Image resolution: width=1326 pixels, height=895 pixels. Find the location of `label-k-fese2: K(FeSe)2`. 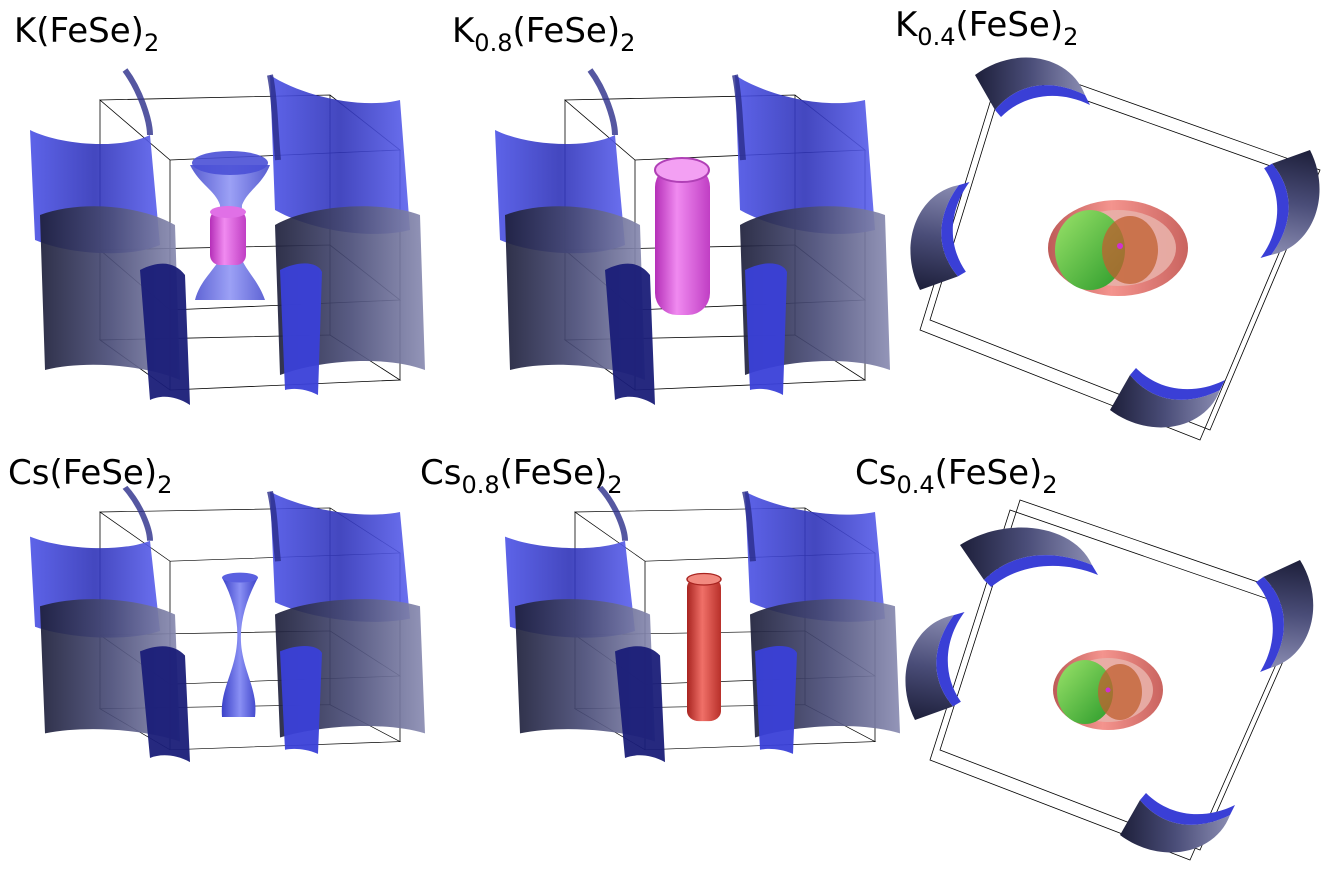

label-k-fese2: K(FeSe)2 is located at coordinates (87, 34).